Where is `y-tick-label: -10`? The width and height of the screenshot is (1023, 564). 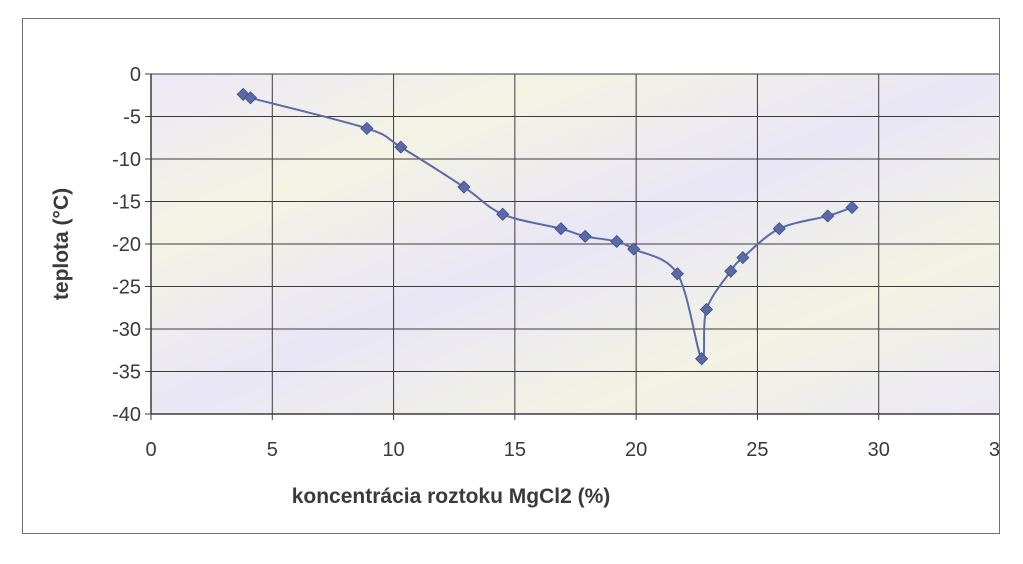 y-tick-label: -10 is located at coordinates (126, 160).